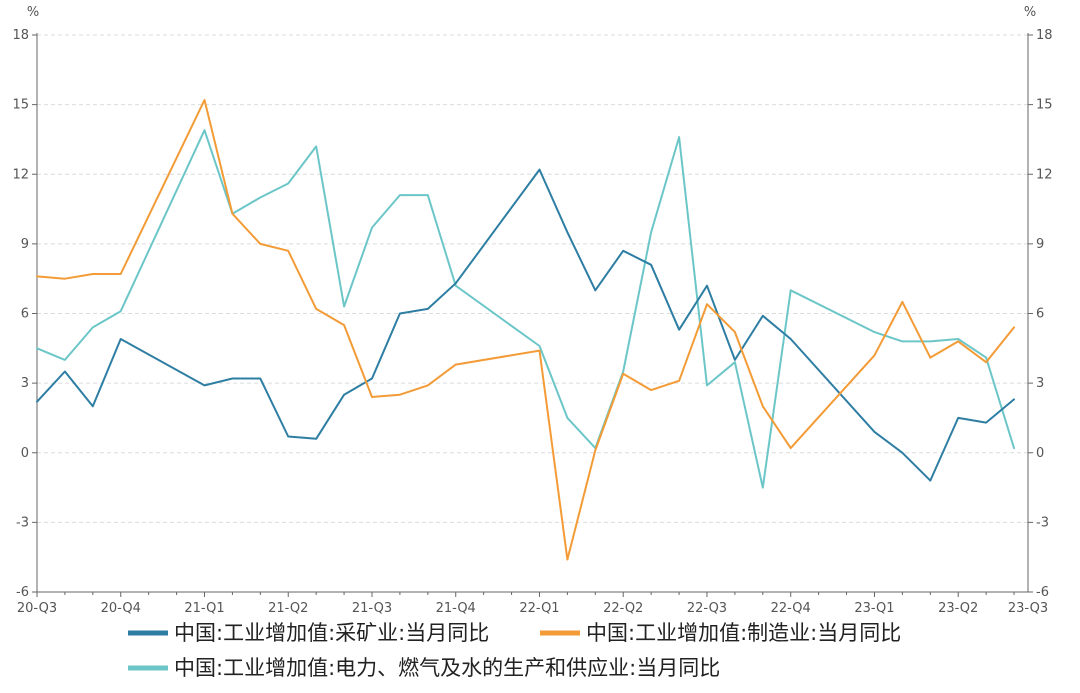 This screenshot has height=693, width=1080. I want to click on x-tick-label: 20-Q4, so click(121, 608).